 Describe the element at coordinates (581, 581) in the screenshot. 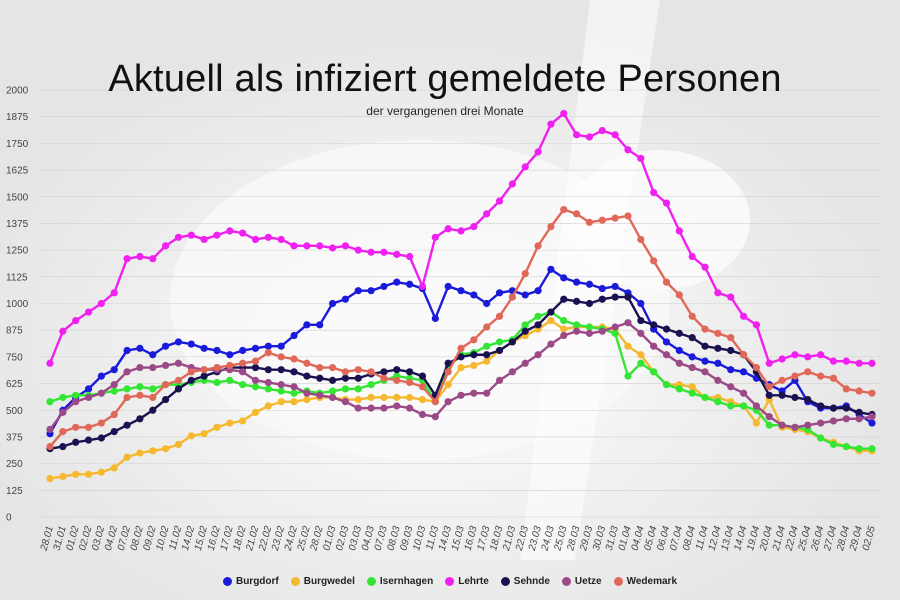

I see `legend-item: Uetze` at that location.